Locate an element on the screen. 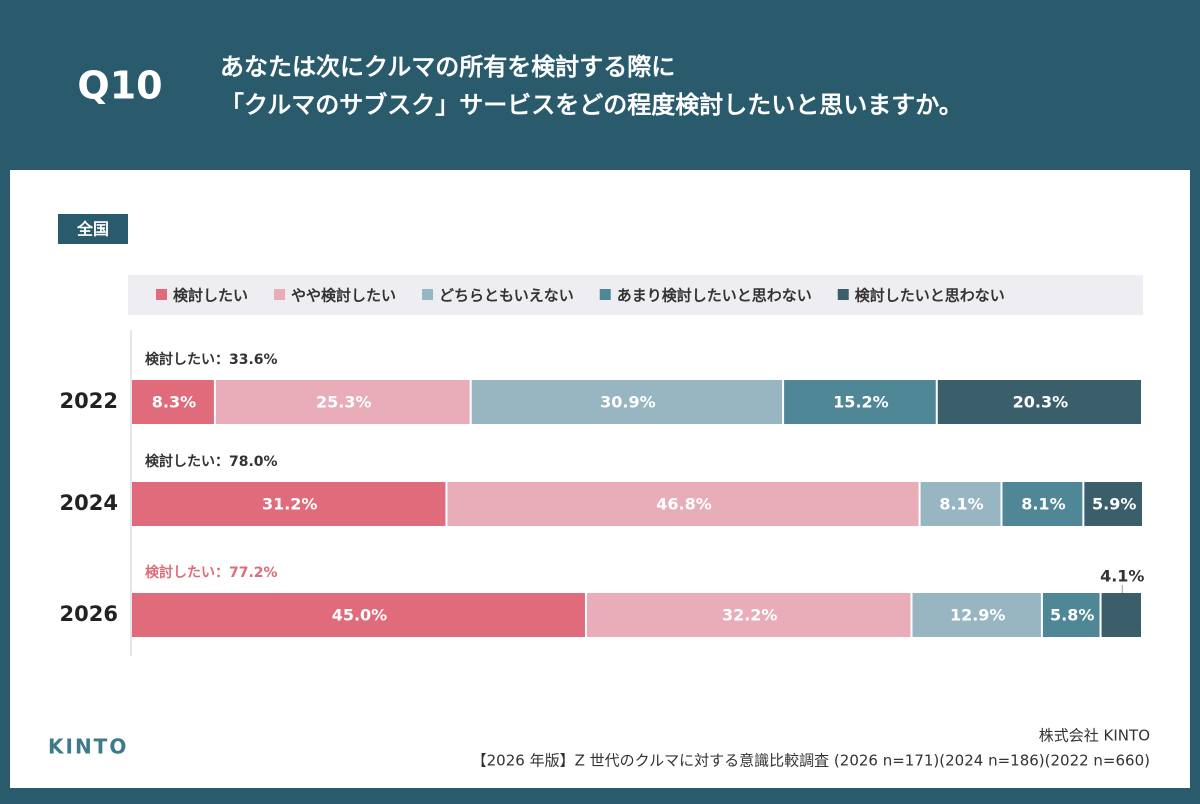  question-number: Q10 is located at coordinates (119, 86).